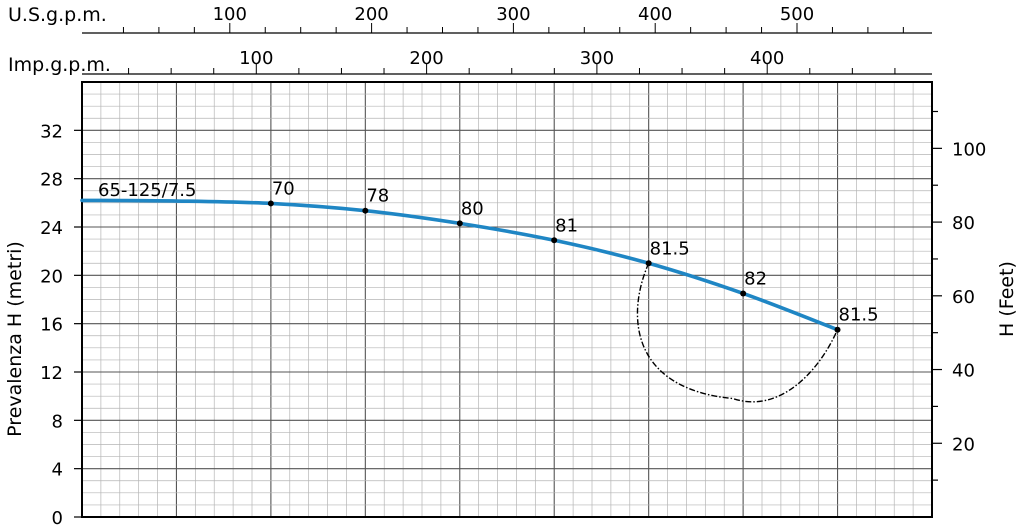 The height and width of the screenshot is (532, 1025). I want to click on top-axis-1-tick-label: 300, so click(513, 14).